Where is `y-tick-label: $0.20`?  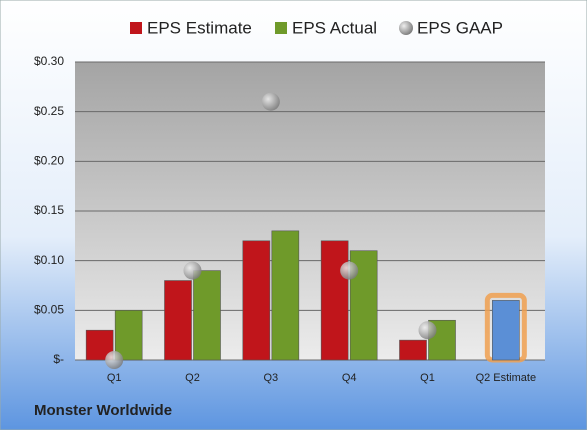
y-tick-label: $0.20 is located at coordinates (49, 161).